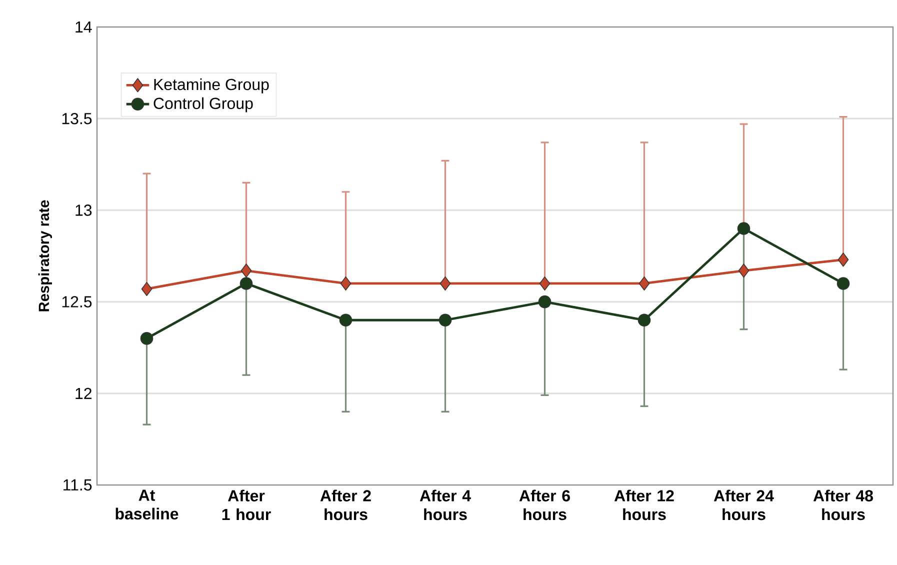 The width and height of the screenshot is (897, 565). Describe the element at coordinates (84, 27) in the screenshot. I see `y-tick-label: 14` at that location.